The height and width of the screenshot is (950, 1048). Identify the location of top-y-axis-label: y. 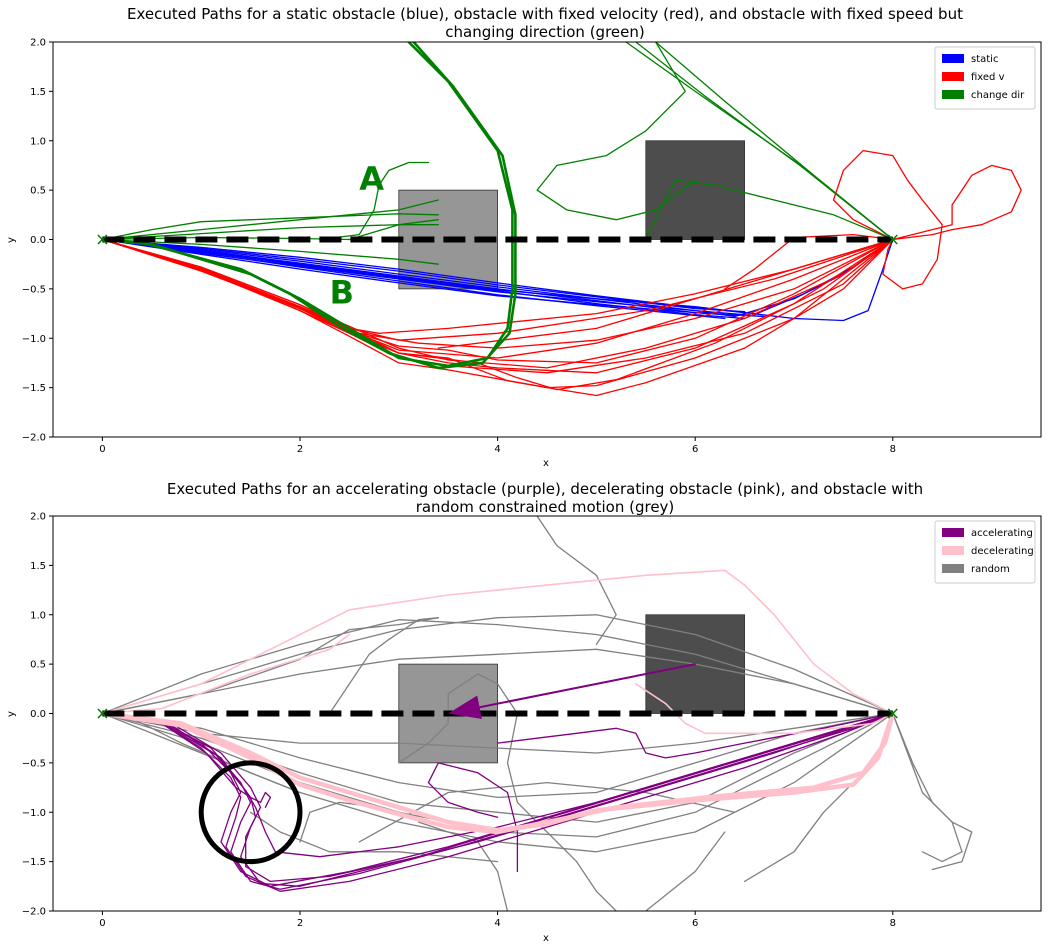
(11, 240).